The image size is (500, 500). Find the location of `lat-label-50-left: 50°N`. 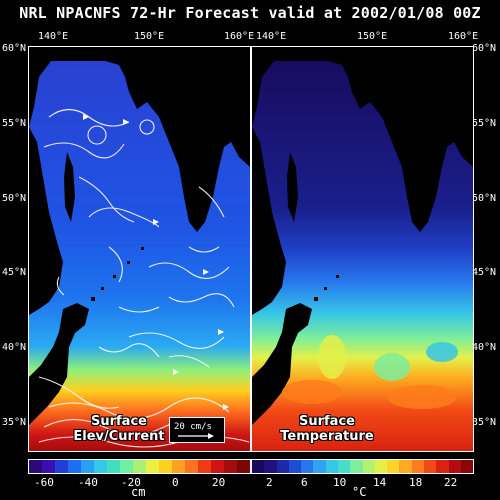

lat-label-50-left: 50°N is located at coordinates (14, 198).